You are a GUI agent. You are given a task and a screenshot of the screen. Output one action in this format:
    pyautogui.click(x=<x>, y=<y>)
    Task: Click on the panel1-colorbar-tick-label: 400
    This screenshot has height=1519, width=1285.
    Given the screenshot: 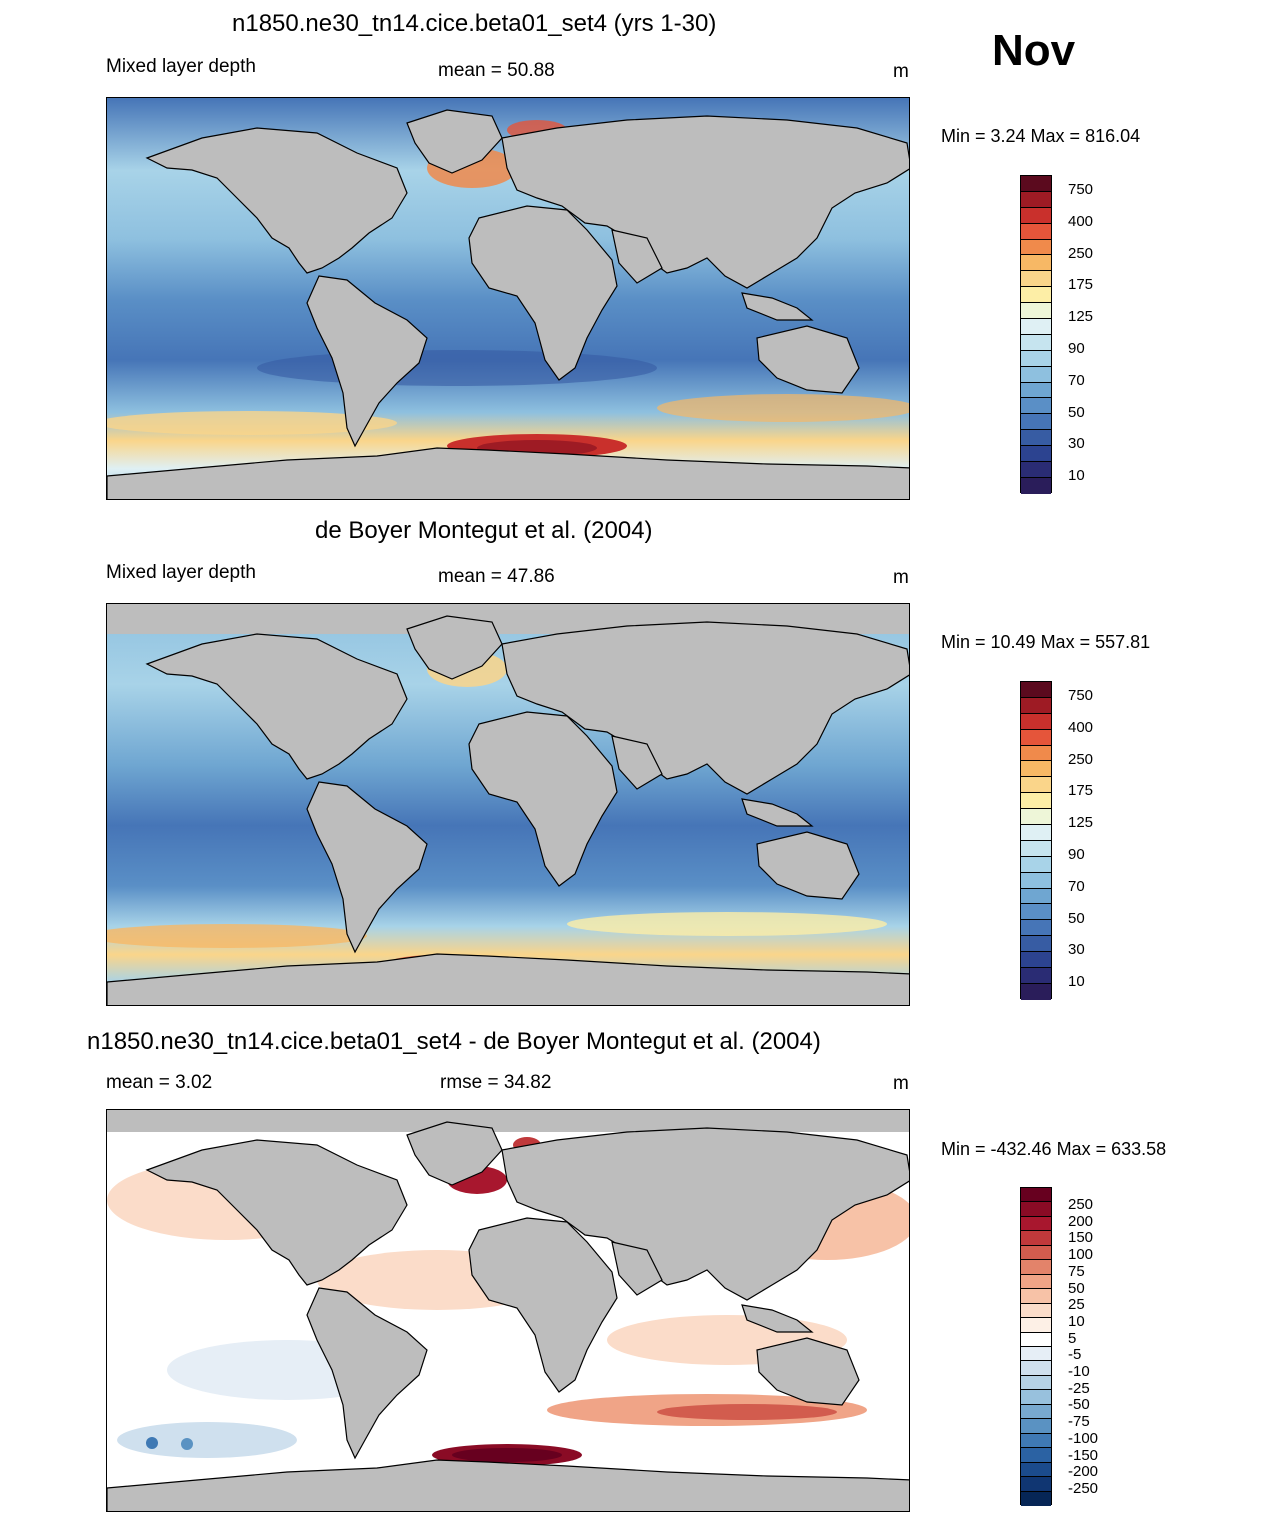 What is the action you would take?
    pyautogui.click(x=1081, y=221)
    